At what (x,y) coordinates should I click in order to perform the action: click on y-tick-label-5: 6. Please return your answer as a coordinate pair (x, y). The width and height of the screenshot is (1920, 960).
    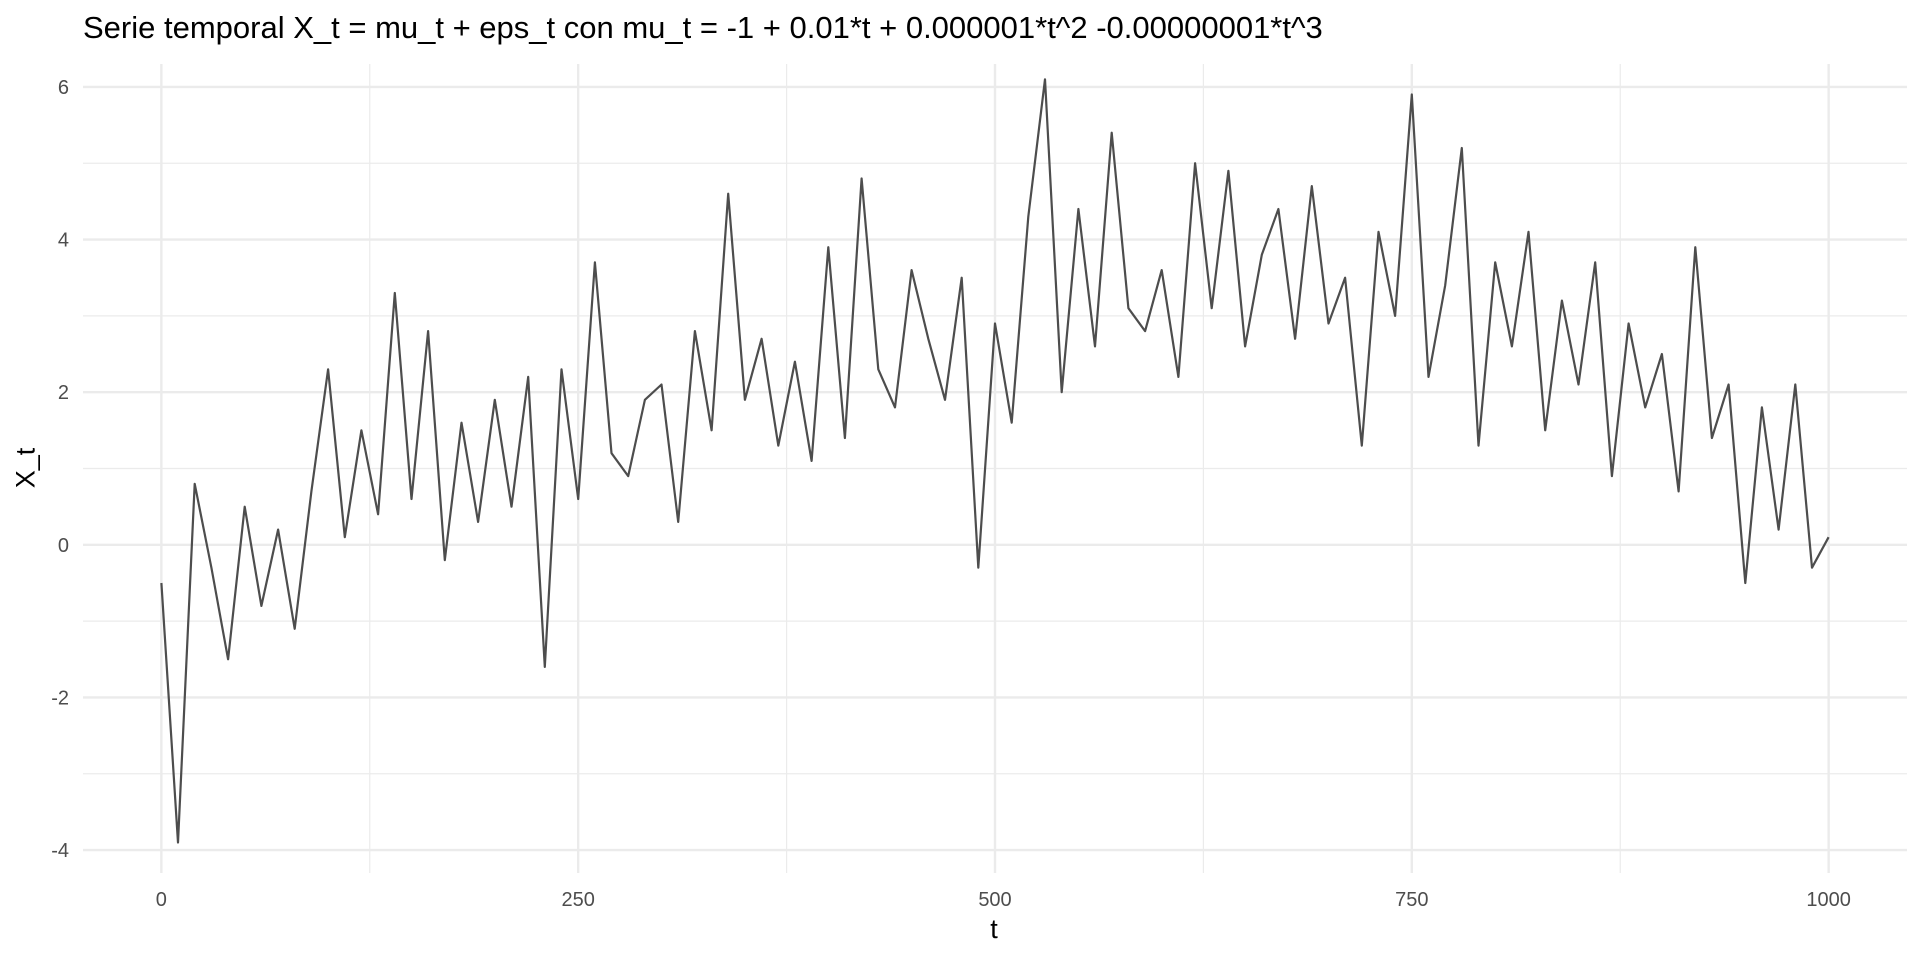
    Looking at the image, I should click on (63, 88).